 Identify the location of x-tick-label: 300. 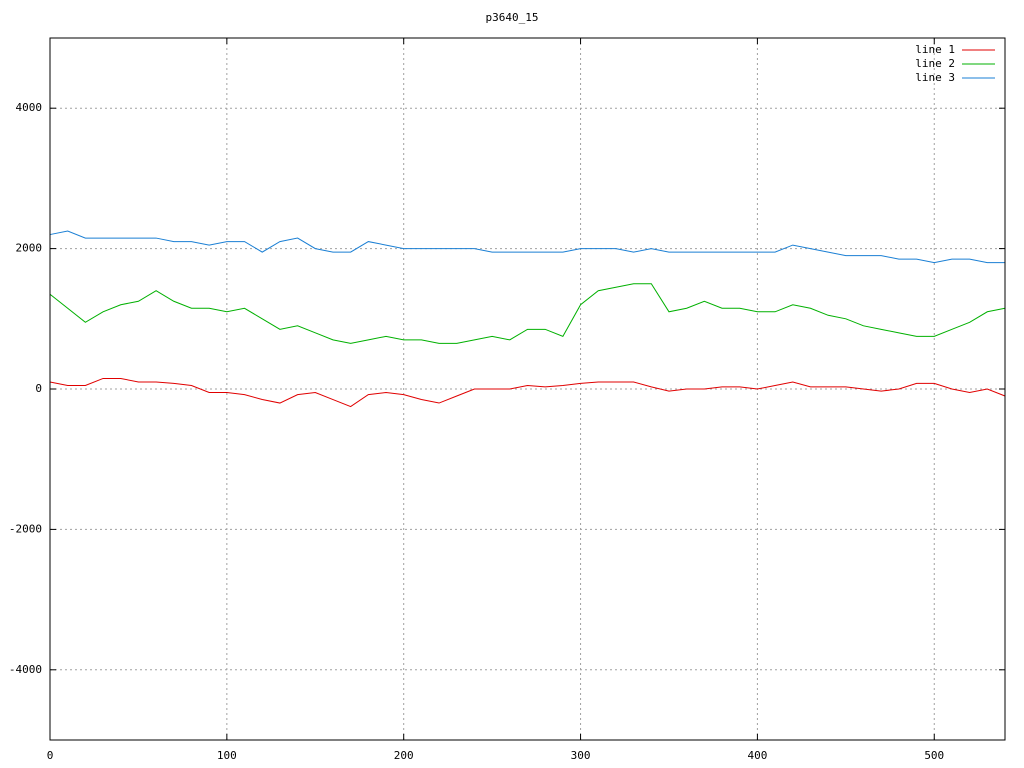
(581, 755).